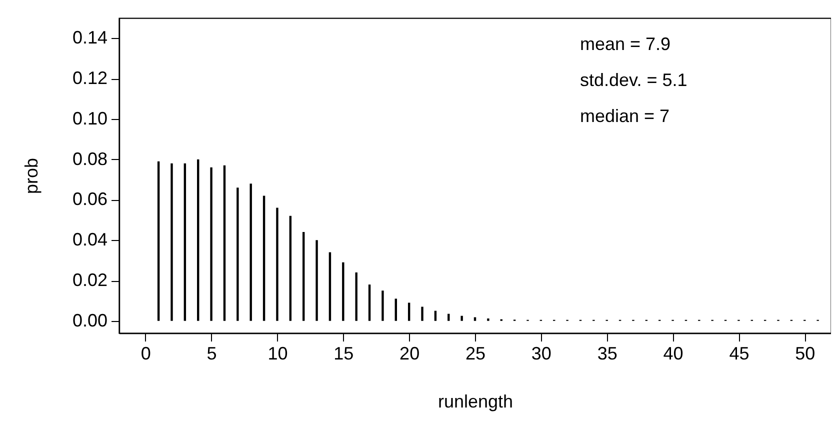 The image size is (836, 443). What do you see at coordinates (90, 320) in the screenshot?
I see `y-tick-label: 0.00` at bounding box center [90, 320].